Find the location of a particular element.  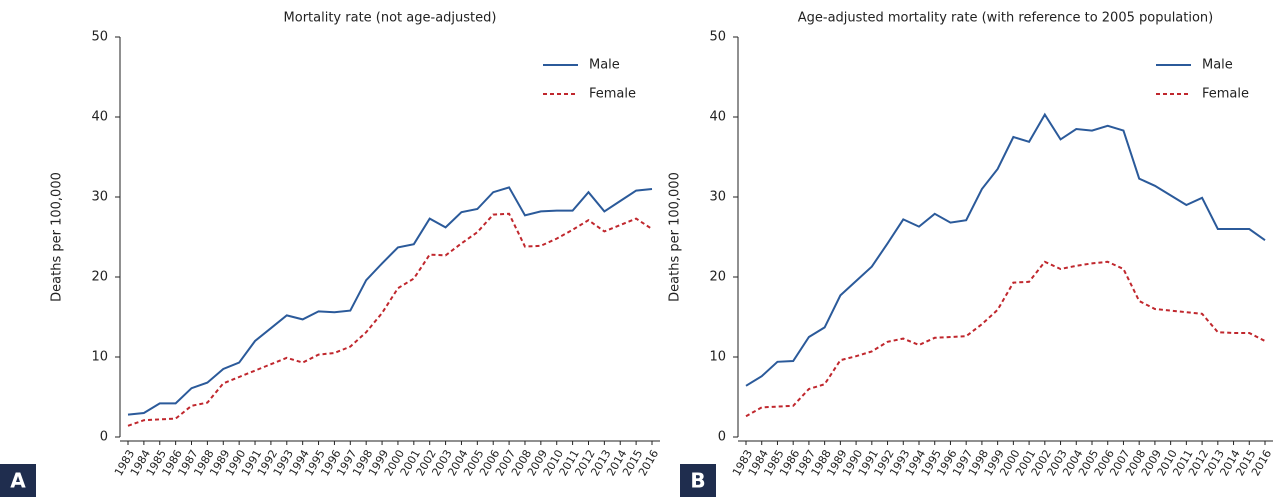

series-line is located at coordinates (1005, 339).